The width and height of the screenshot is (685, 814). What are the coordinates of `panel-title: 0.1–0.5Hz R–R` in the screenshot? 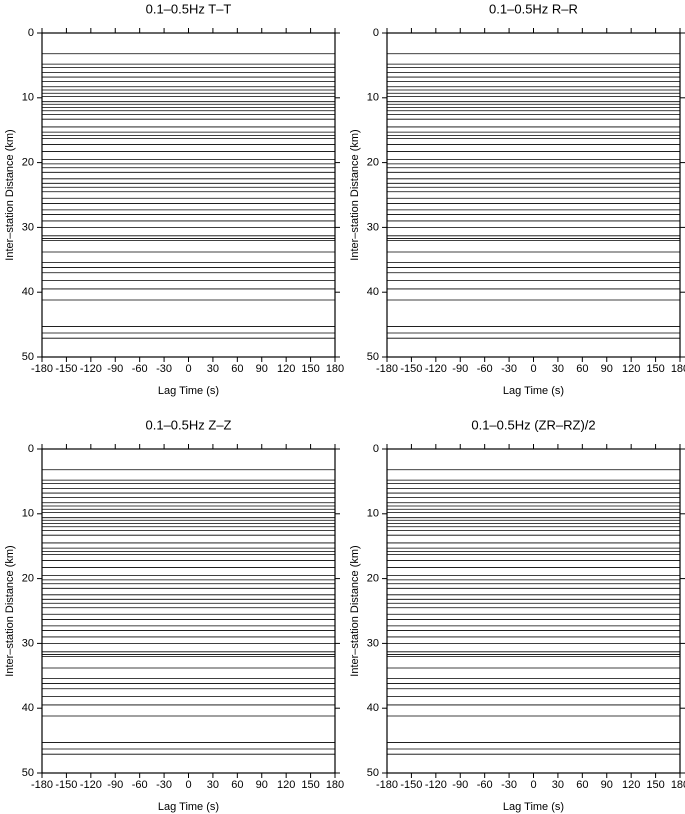 It's located at (533, 8).